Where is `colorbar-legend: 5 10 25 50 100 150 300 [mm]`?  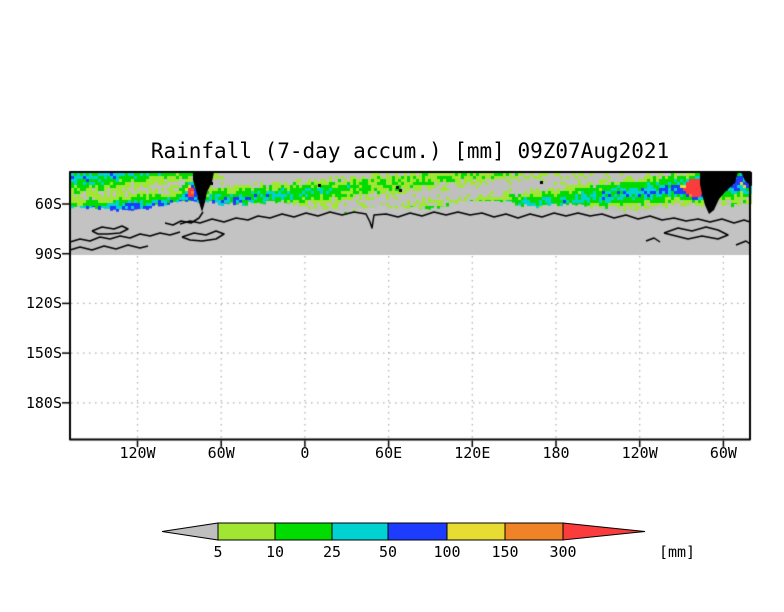 colorbar-legend: 5 10 25 50 100 150 300 [mm] is located at coordinates (430, 544).